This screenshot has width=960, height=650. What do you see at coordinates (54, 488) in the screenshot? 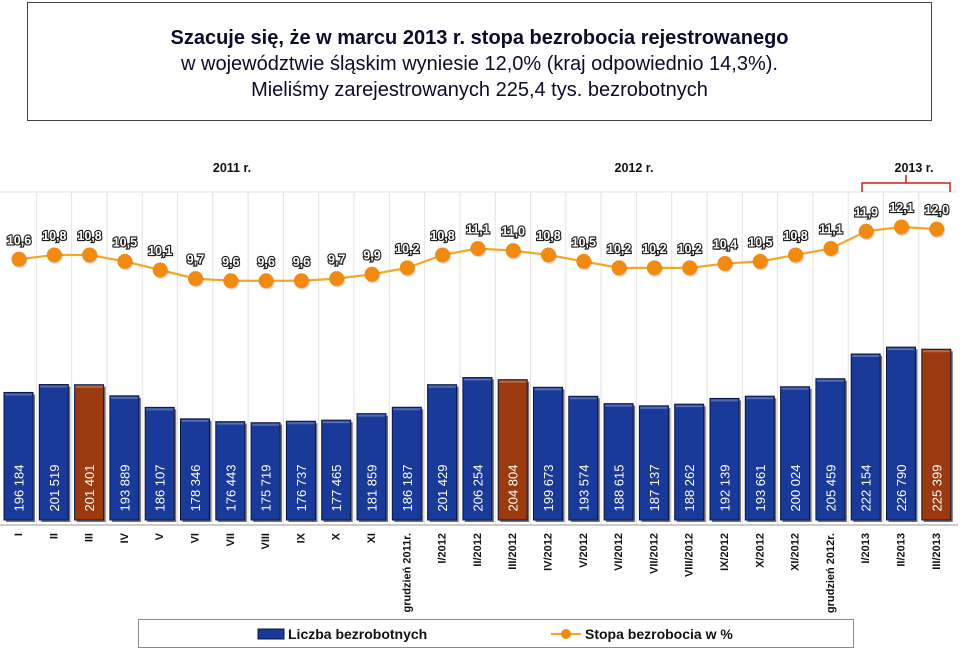
I see `bar-value-label: 201 519` at bounding box center [54, 488].